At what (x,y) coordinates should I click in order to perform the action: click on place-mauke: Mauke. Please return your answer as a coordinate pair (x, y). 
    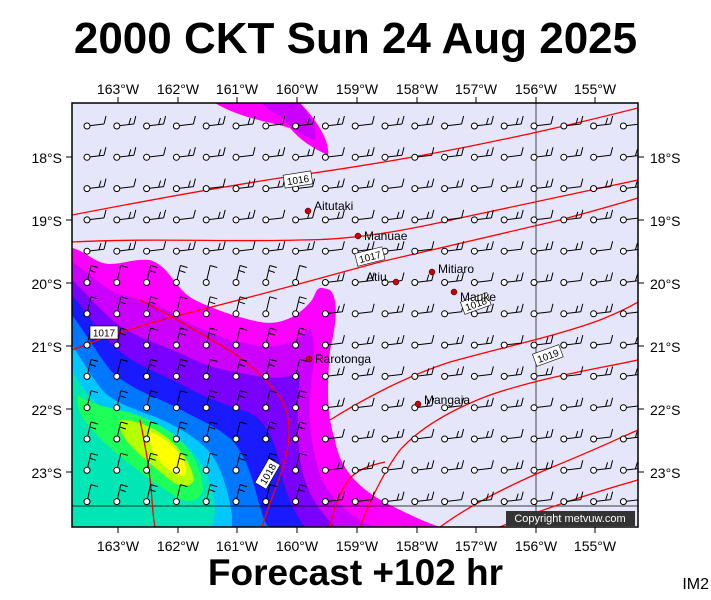
    Looking at the image, I should click on (473, 296).